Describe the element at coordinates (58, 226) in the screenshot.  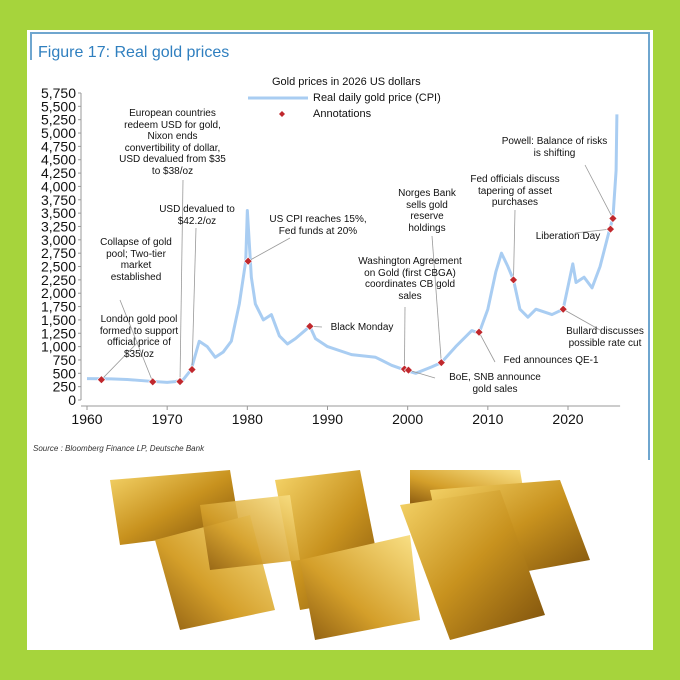
I see `y-tick-label: 3,250` at that location.